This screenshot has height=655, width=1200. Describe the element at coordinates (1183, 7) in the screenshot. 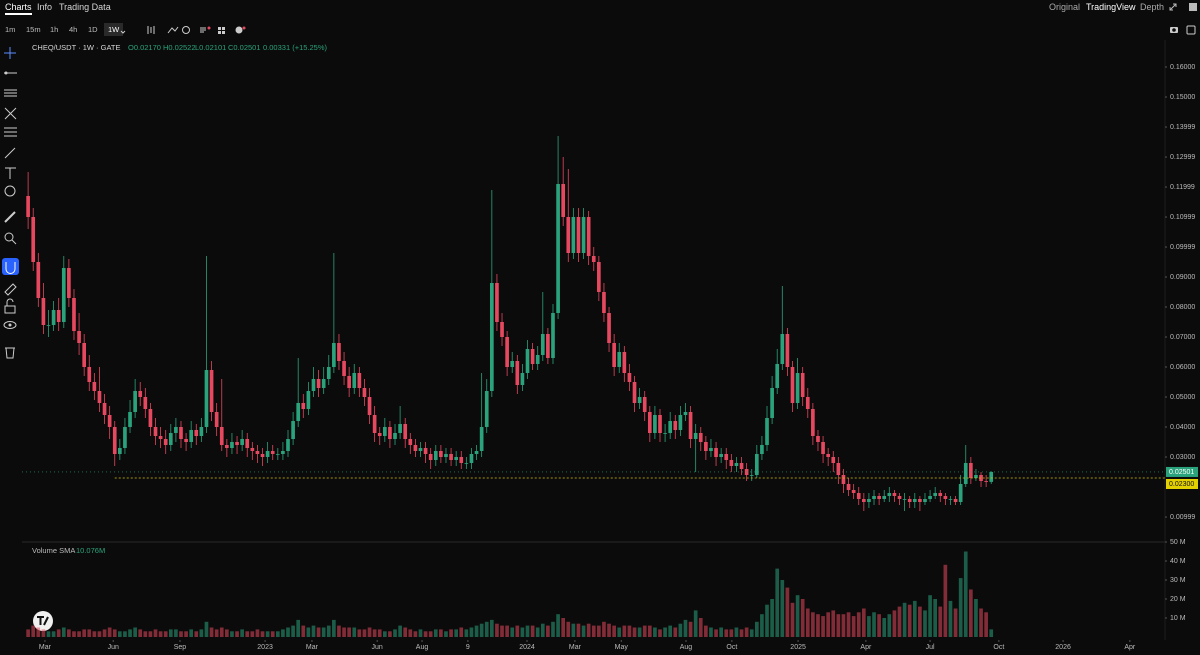

I see `window-icons` at that location.